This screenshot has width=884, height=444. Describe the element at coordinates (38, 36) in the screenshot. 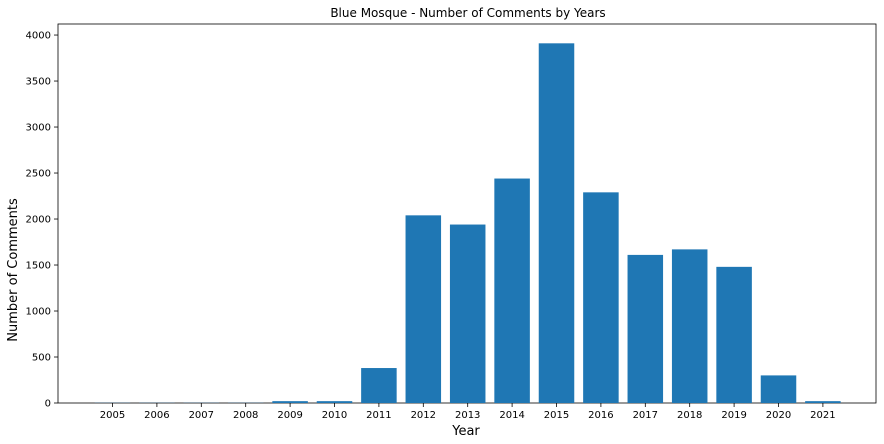

I see `y-tick-label-4000: 4000` at that location.